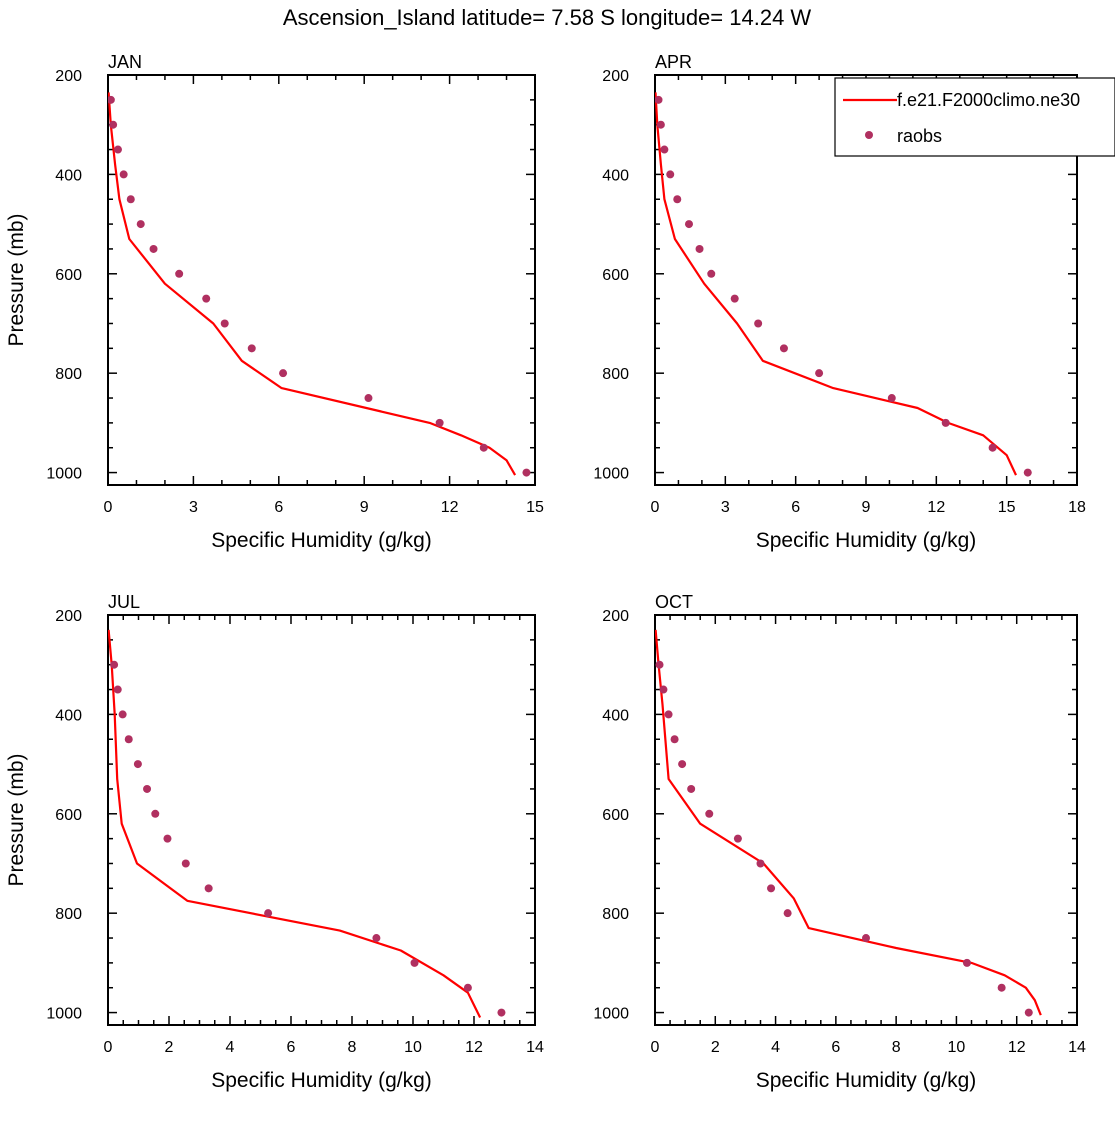 The height and width of the screenshot is (1121, 1115). Describe the element at coordinates (674, 602) in the screenshot. I see `panel-title: OCT` at that location.